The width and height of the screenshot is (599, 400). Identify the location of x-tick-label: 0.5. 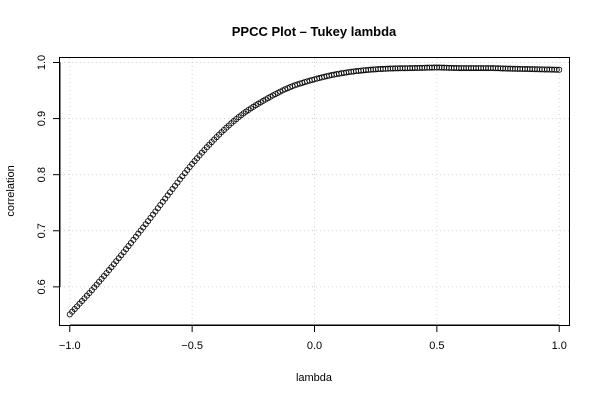
(436, 346).